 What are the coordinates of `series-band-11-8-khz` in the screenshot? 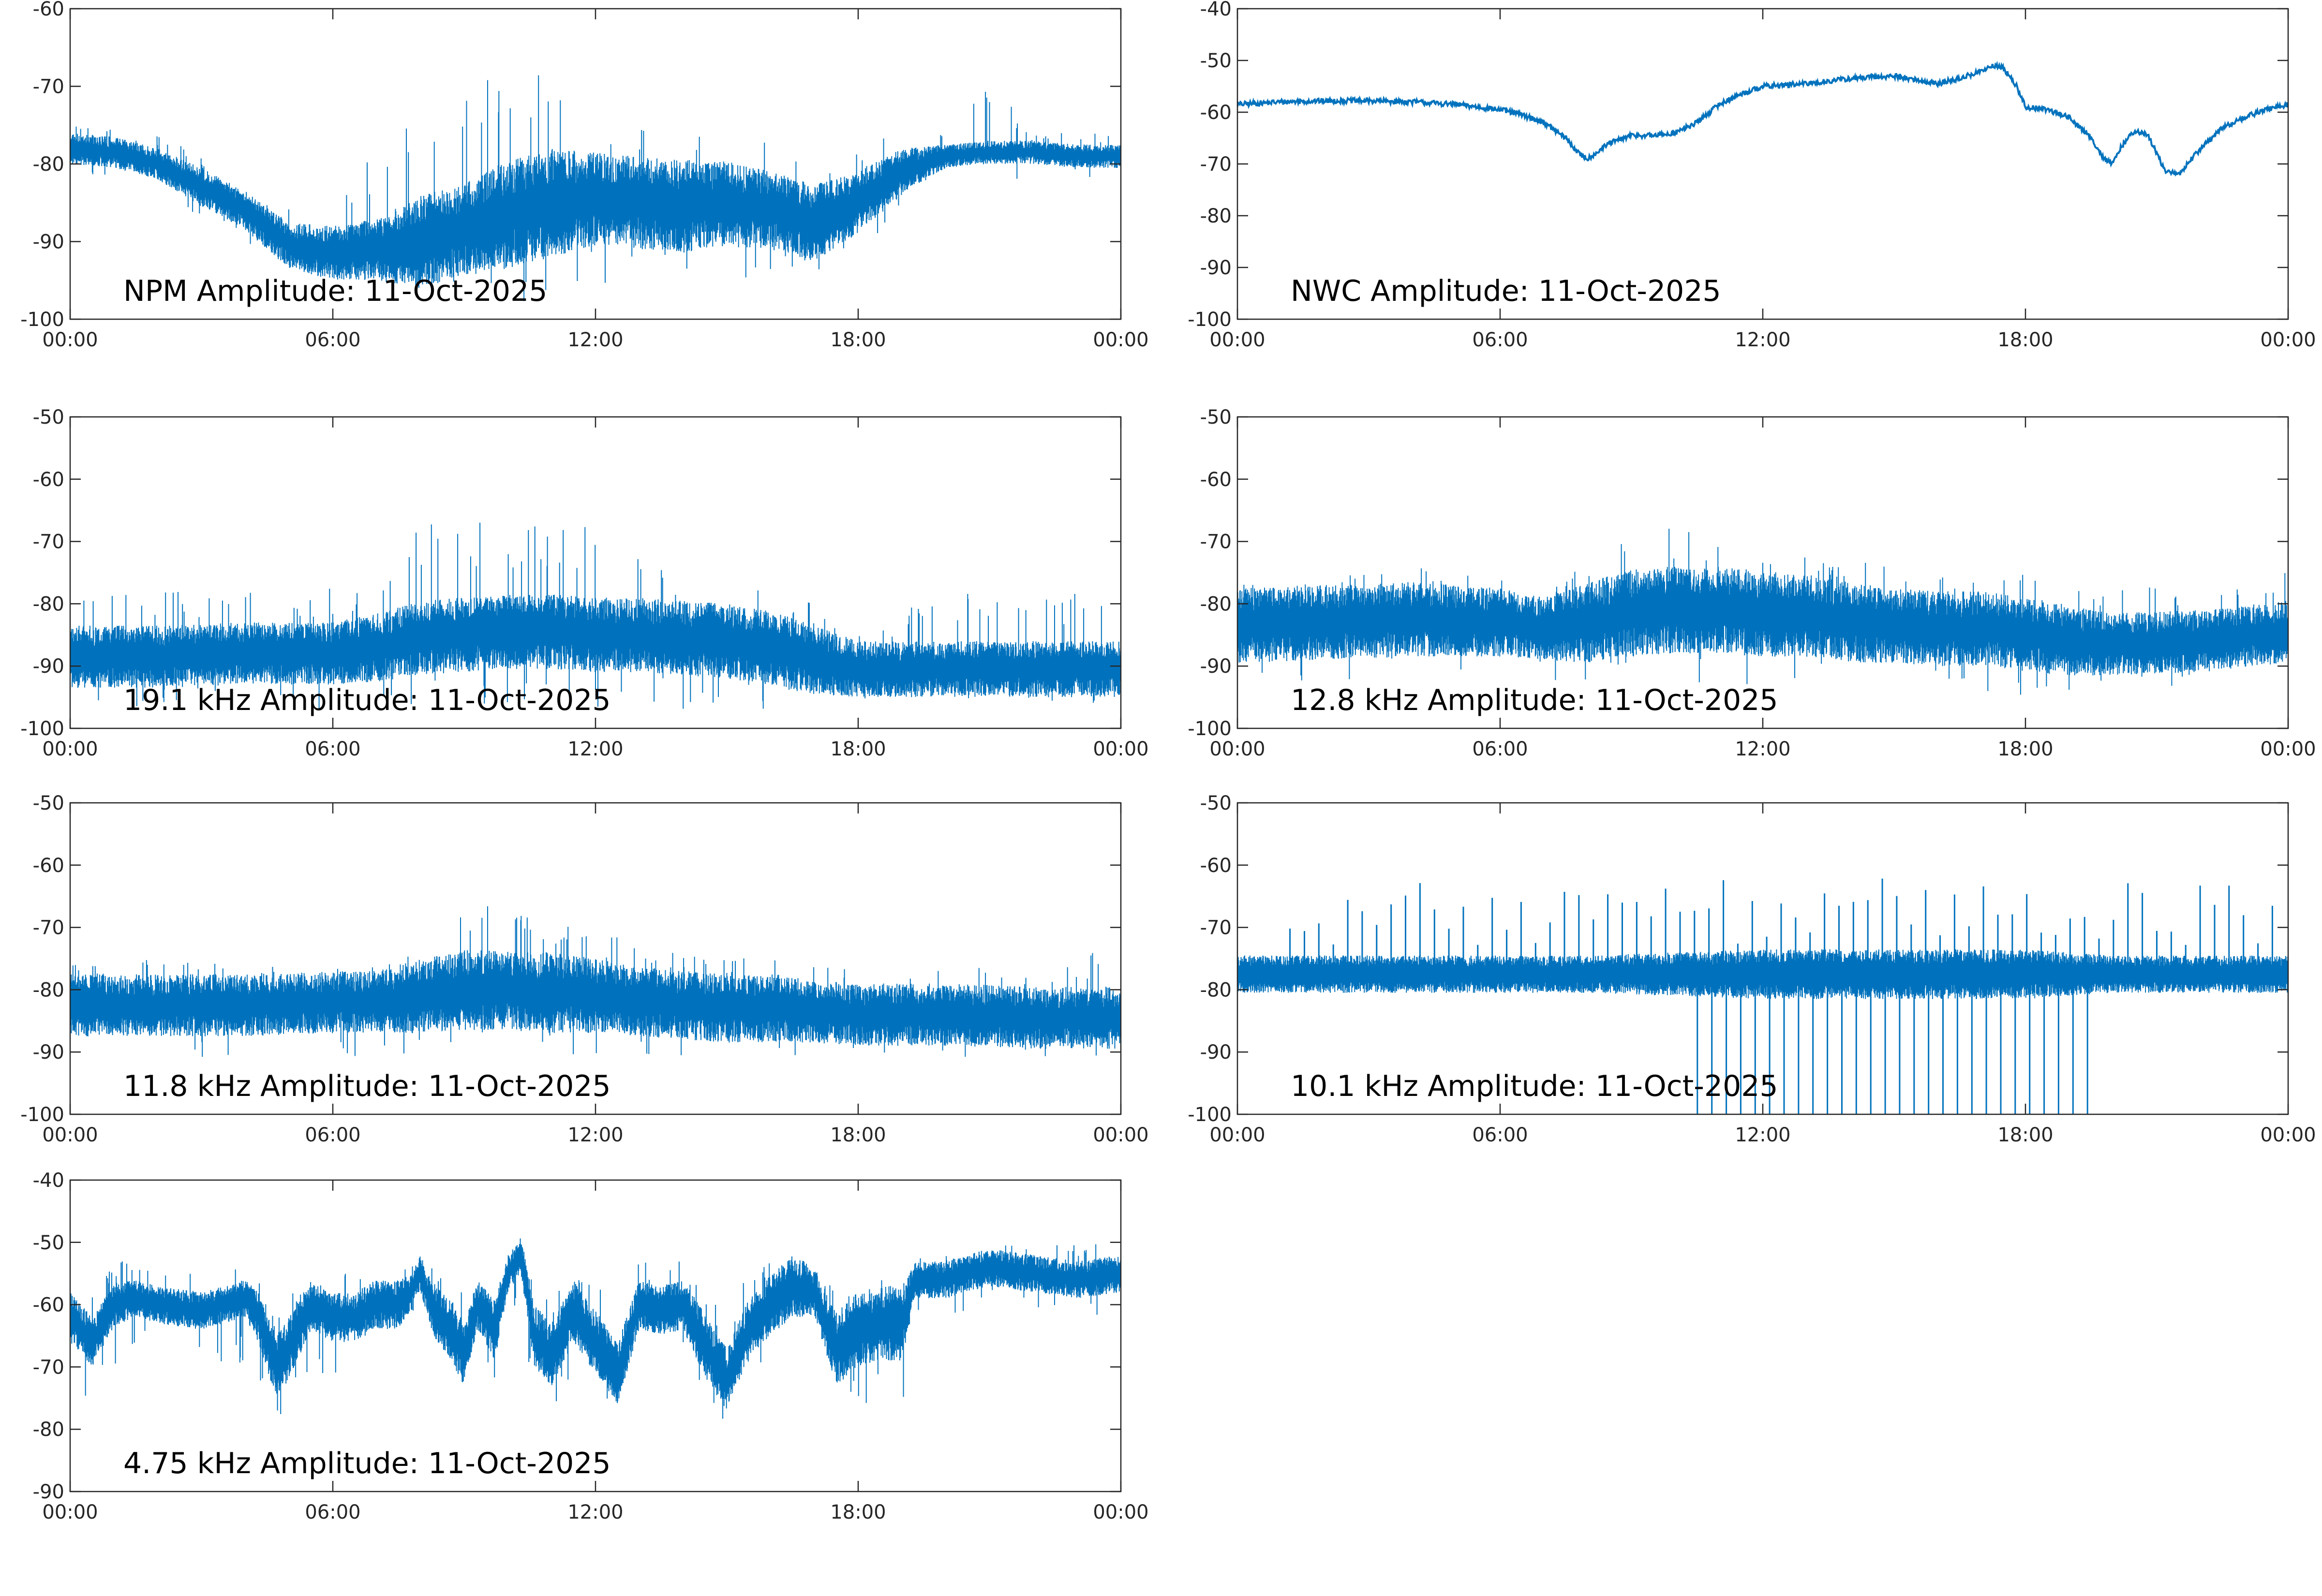 It's located at (595, 981).